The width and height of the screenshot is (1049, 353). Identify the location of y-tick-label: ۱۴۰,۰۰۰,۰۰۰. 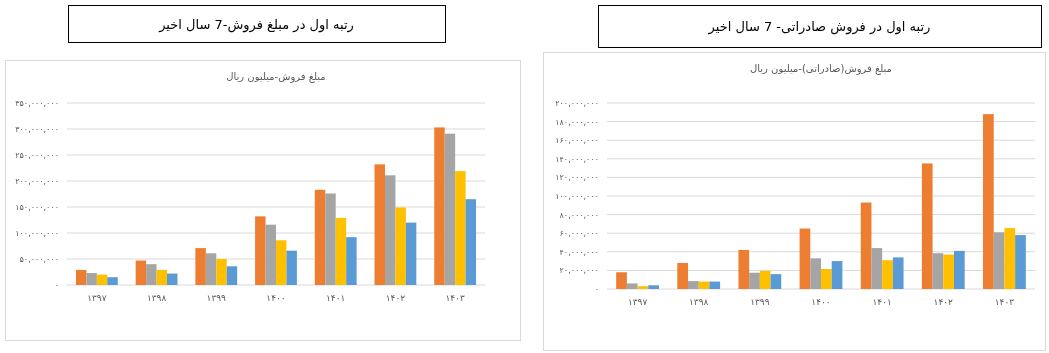
(577, 159).